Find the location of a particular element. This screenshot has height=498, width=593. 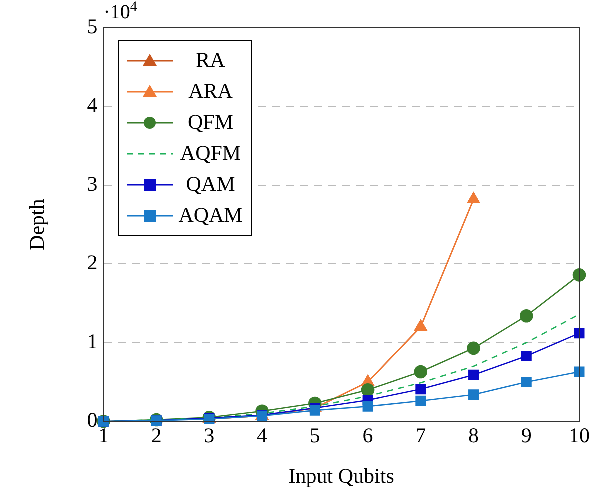

legend-label: QFM is located at coordinates (211, 122).